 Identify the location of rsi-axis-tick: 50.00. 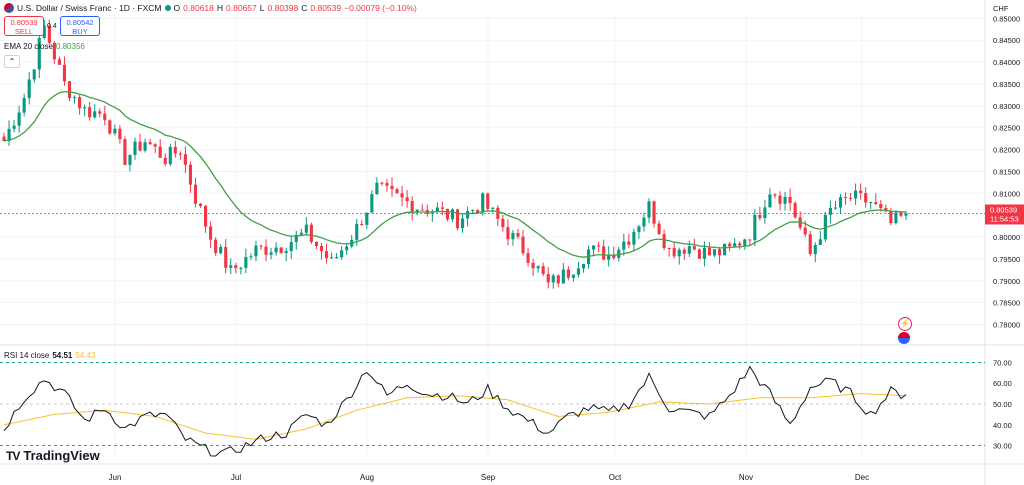
(1002, 404).